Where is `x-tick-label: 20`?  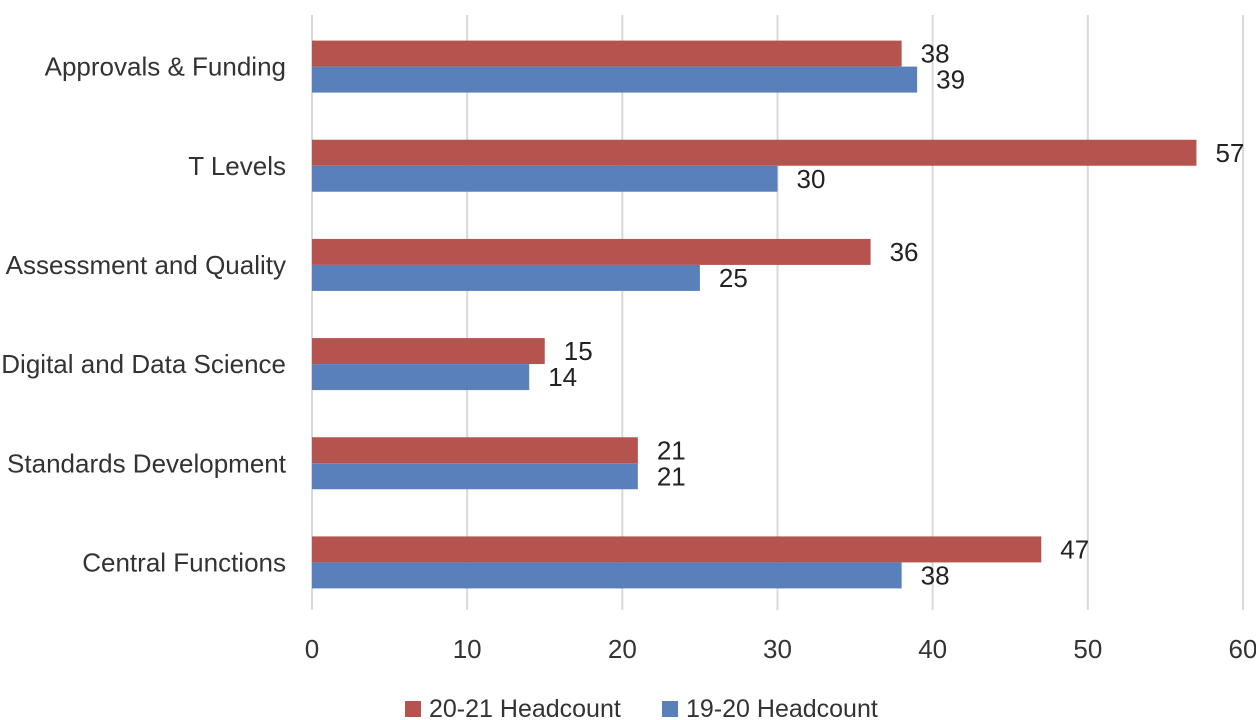
x-tick-label: 20 is located at coordinates (622, 649).